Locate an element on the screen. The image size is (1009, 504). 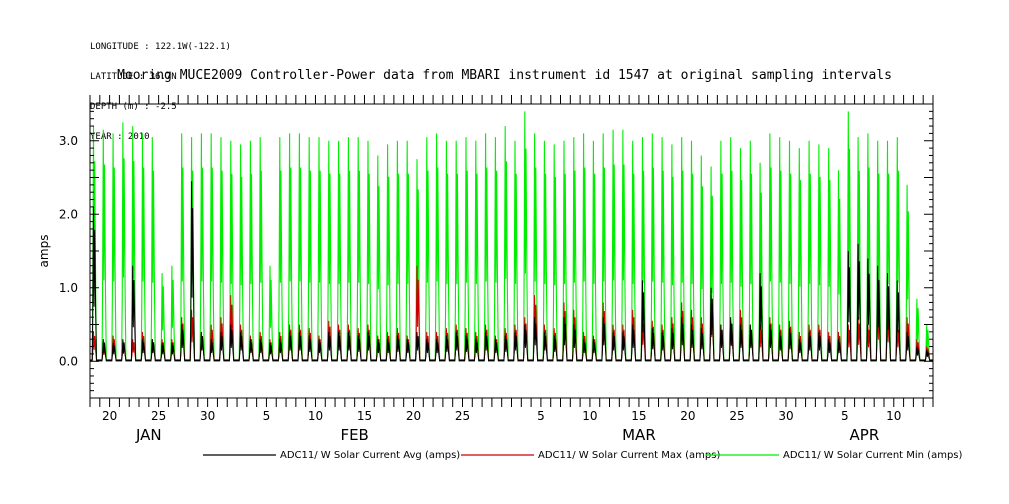
y-tick-label: 2.0 is located at coordinates (68, 214).